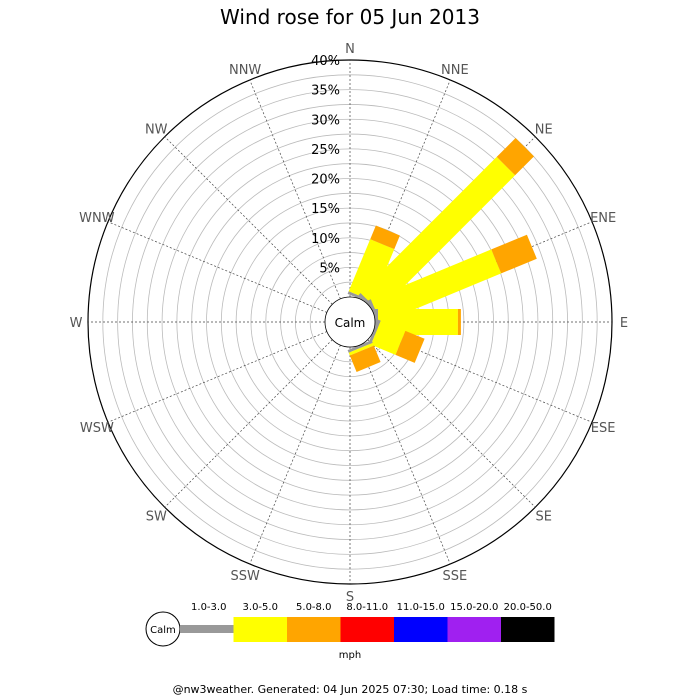 This screenshot has height=700, width=700. Describe the element at coordinates (217, 267) in the screenshot. I see `grid-spoke-wnw` at that location.